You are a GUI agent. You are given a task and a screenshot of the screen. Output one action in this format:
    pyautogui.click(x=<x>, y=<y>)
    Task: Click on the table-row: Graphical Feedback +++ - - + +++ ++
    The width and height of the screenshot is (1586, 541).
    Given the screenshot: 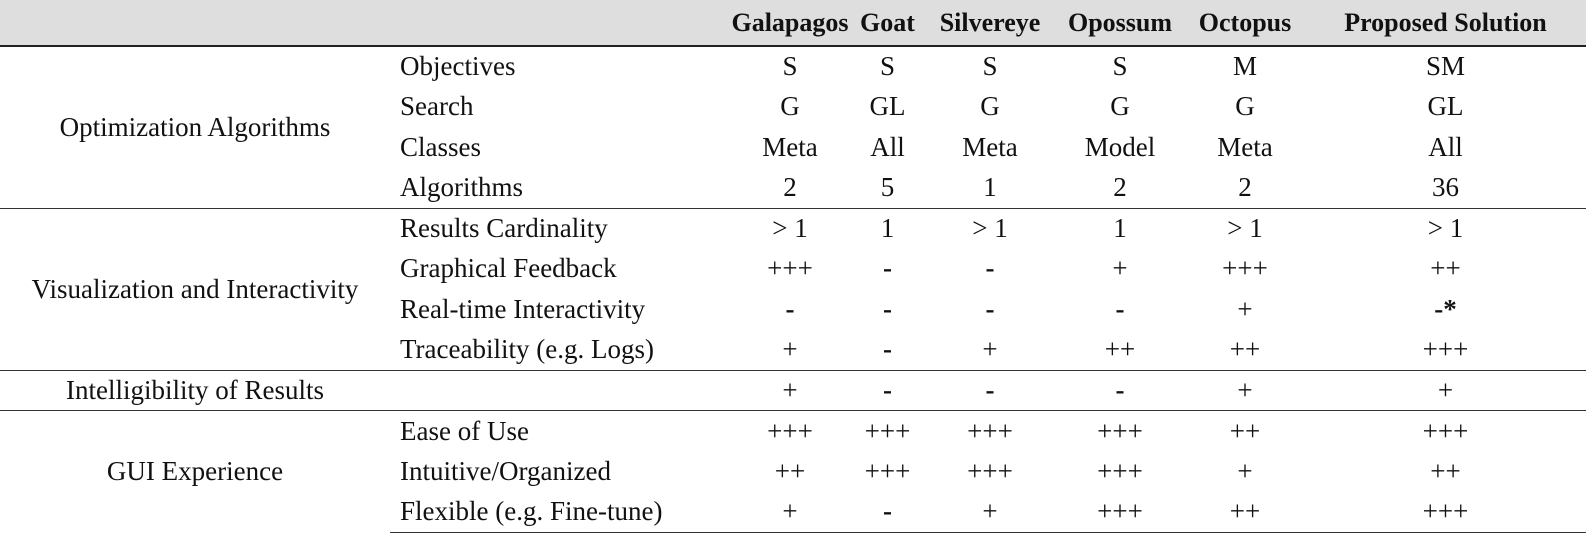 What is the action you would take?
    pyautogui.click(x=793, y=269)
    